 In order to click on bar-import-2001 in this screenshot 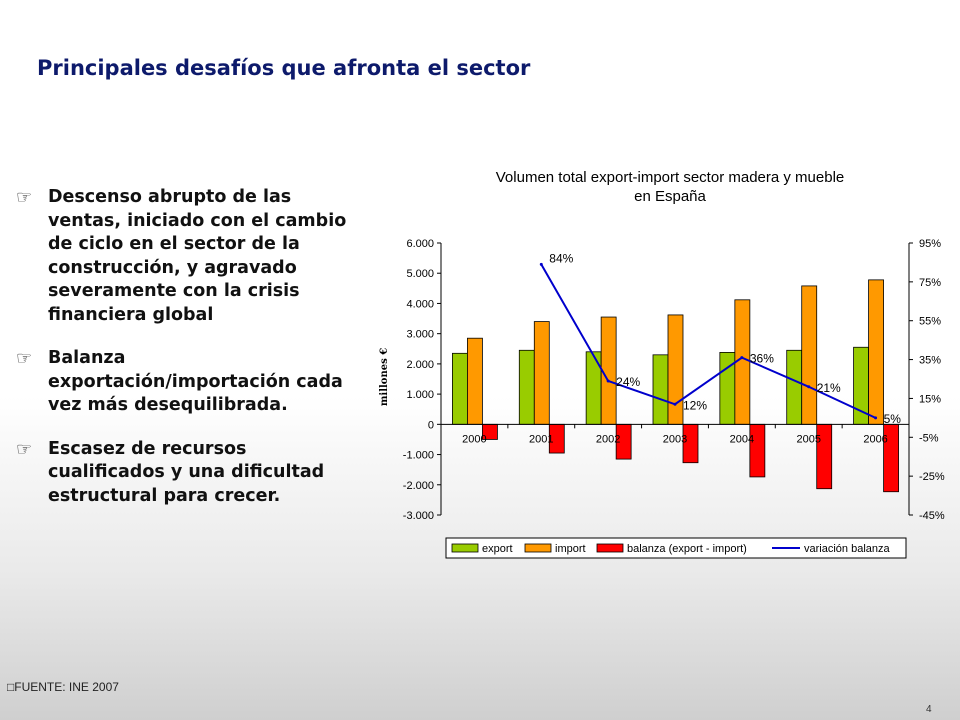, I will do `click(541, 373)`.